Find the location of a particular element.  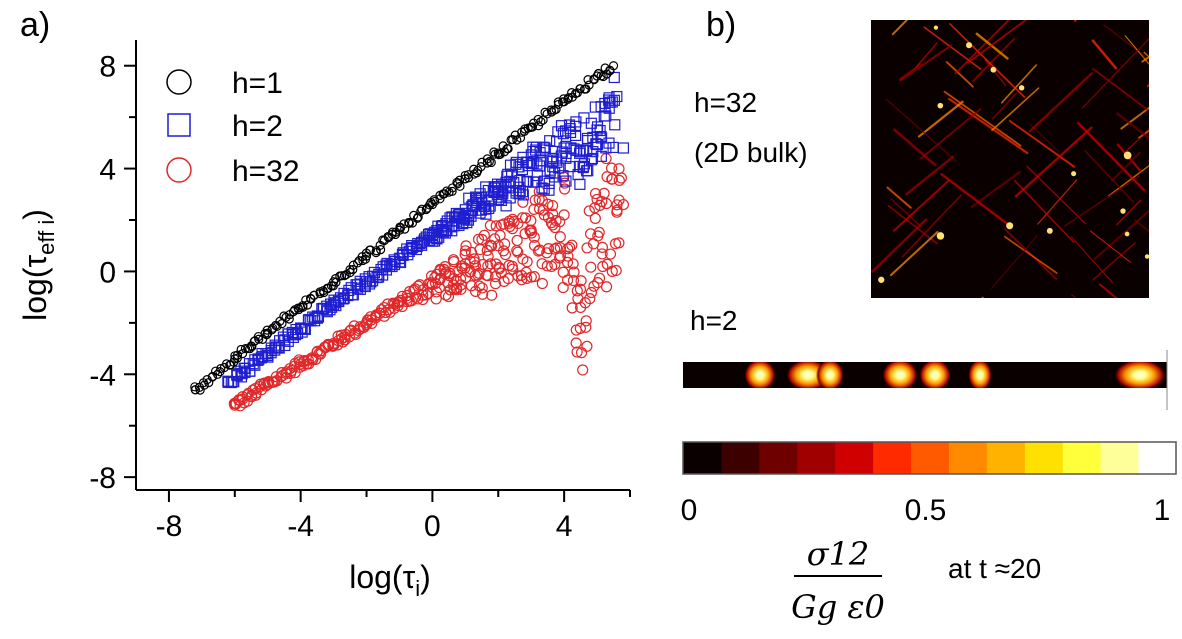

colorbar-tick-label: 0.5 is located at coordinates (926, 510).